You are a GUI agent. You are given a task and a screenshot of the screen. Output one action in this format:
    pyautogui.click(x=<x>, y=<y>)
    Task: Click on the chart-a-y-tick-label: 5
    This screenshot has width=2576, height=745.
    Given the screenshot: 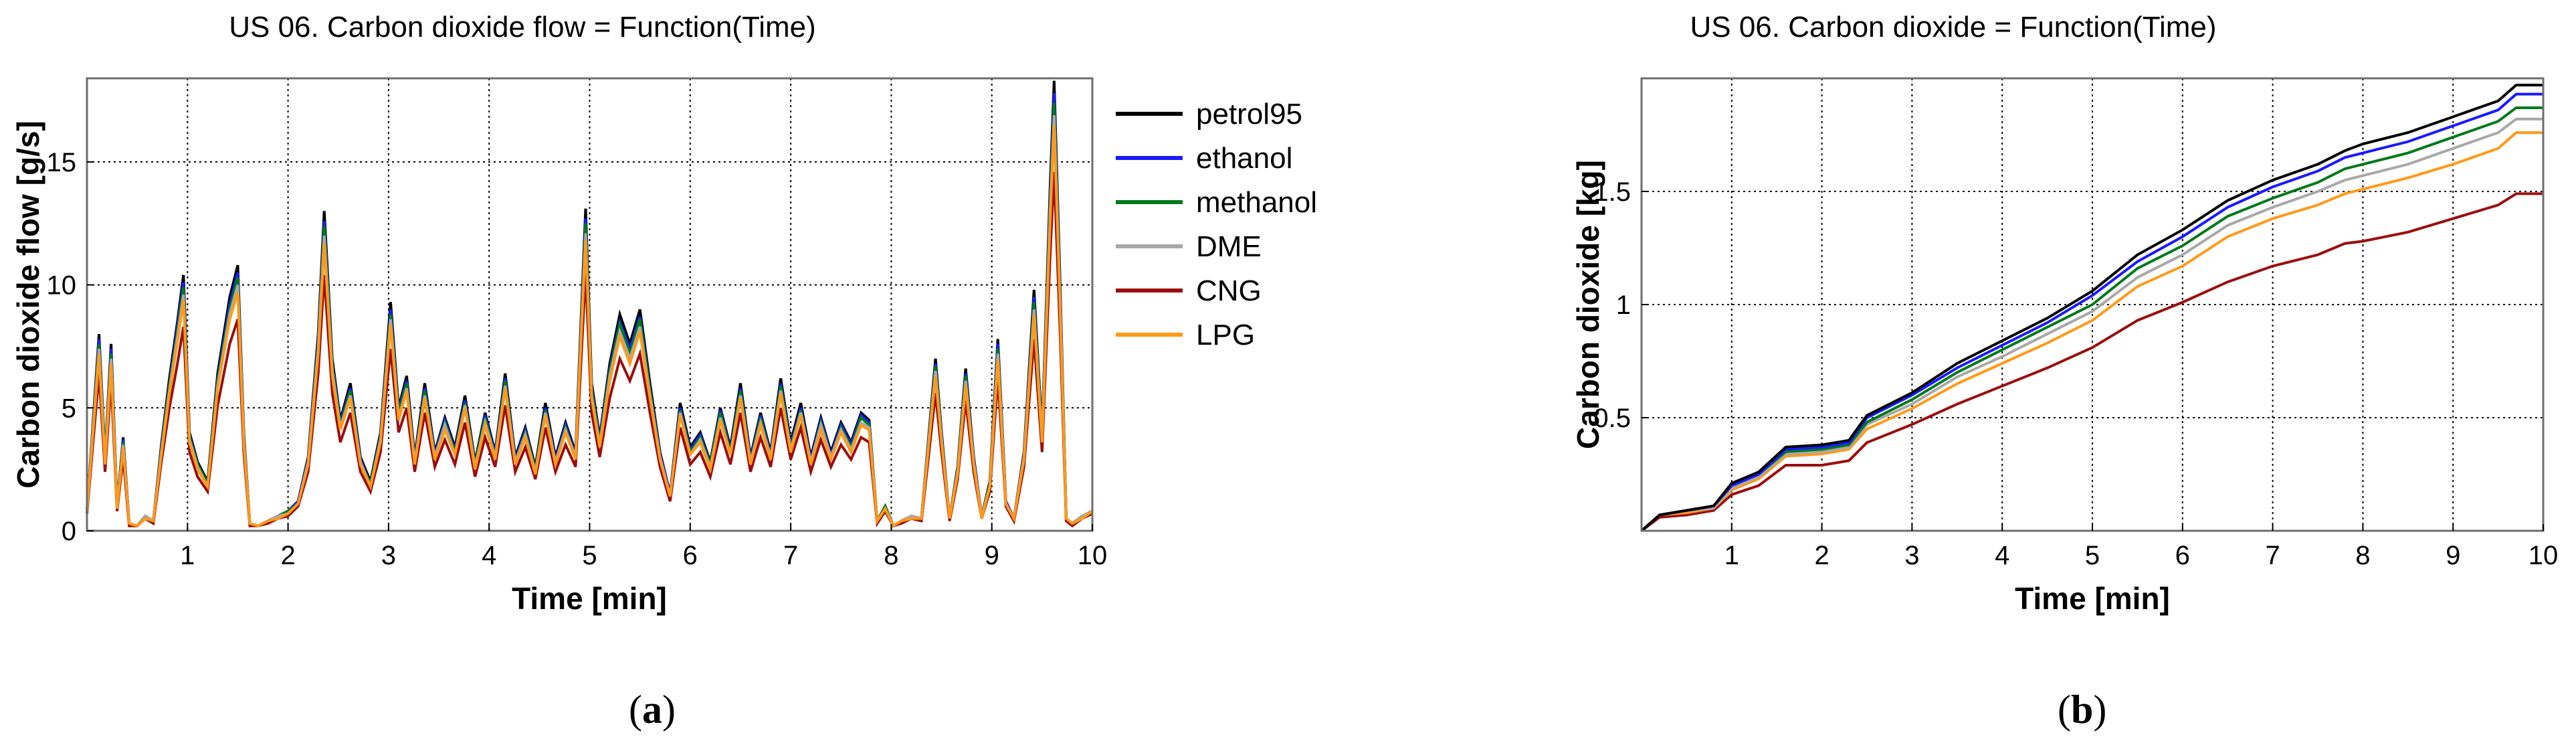 What is the action you would take?
    pyautogui.click(x=69, y=408)
    